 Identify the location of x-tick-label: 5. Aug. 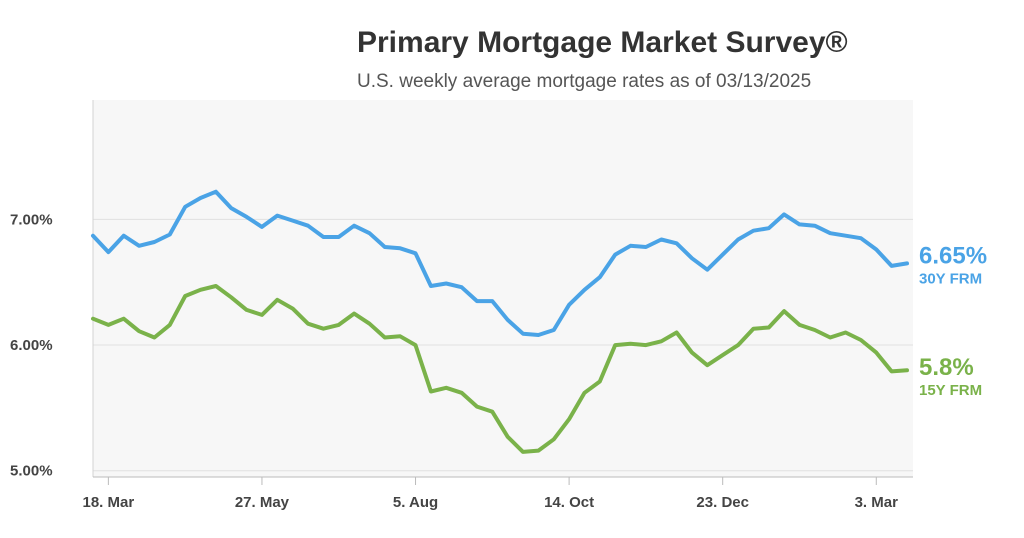
(415, 502).